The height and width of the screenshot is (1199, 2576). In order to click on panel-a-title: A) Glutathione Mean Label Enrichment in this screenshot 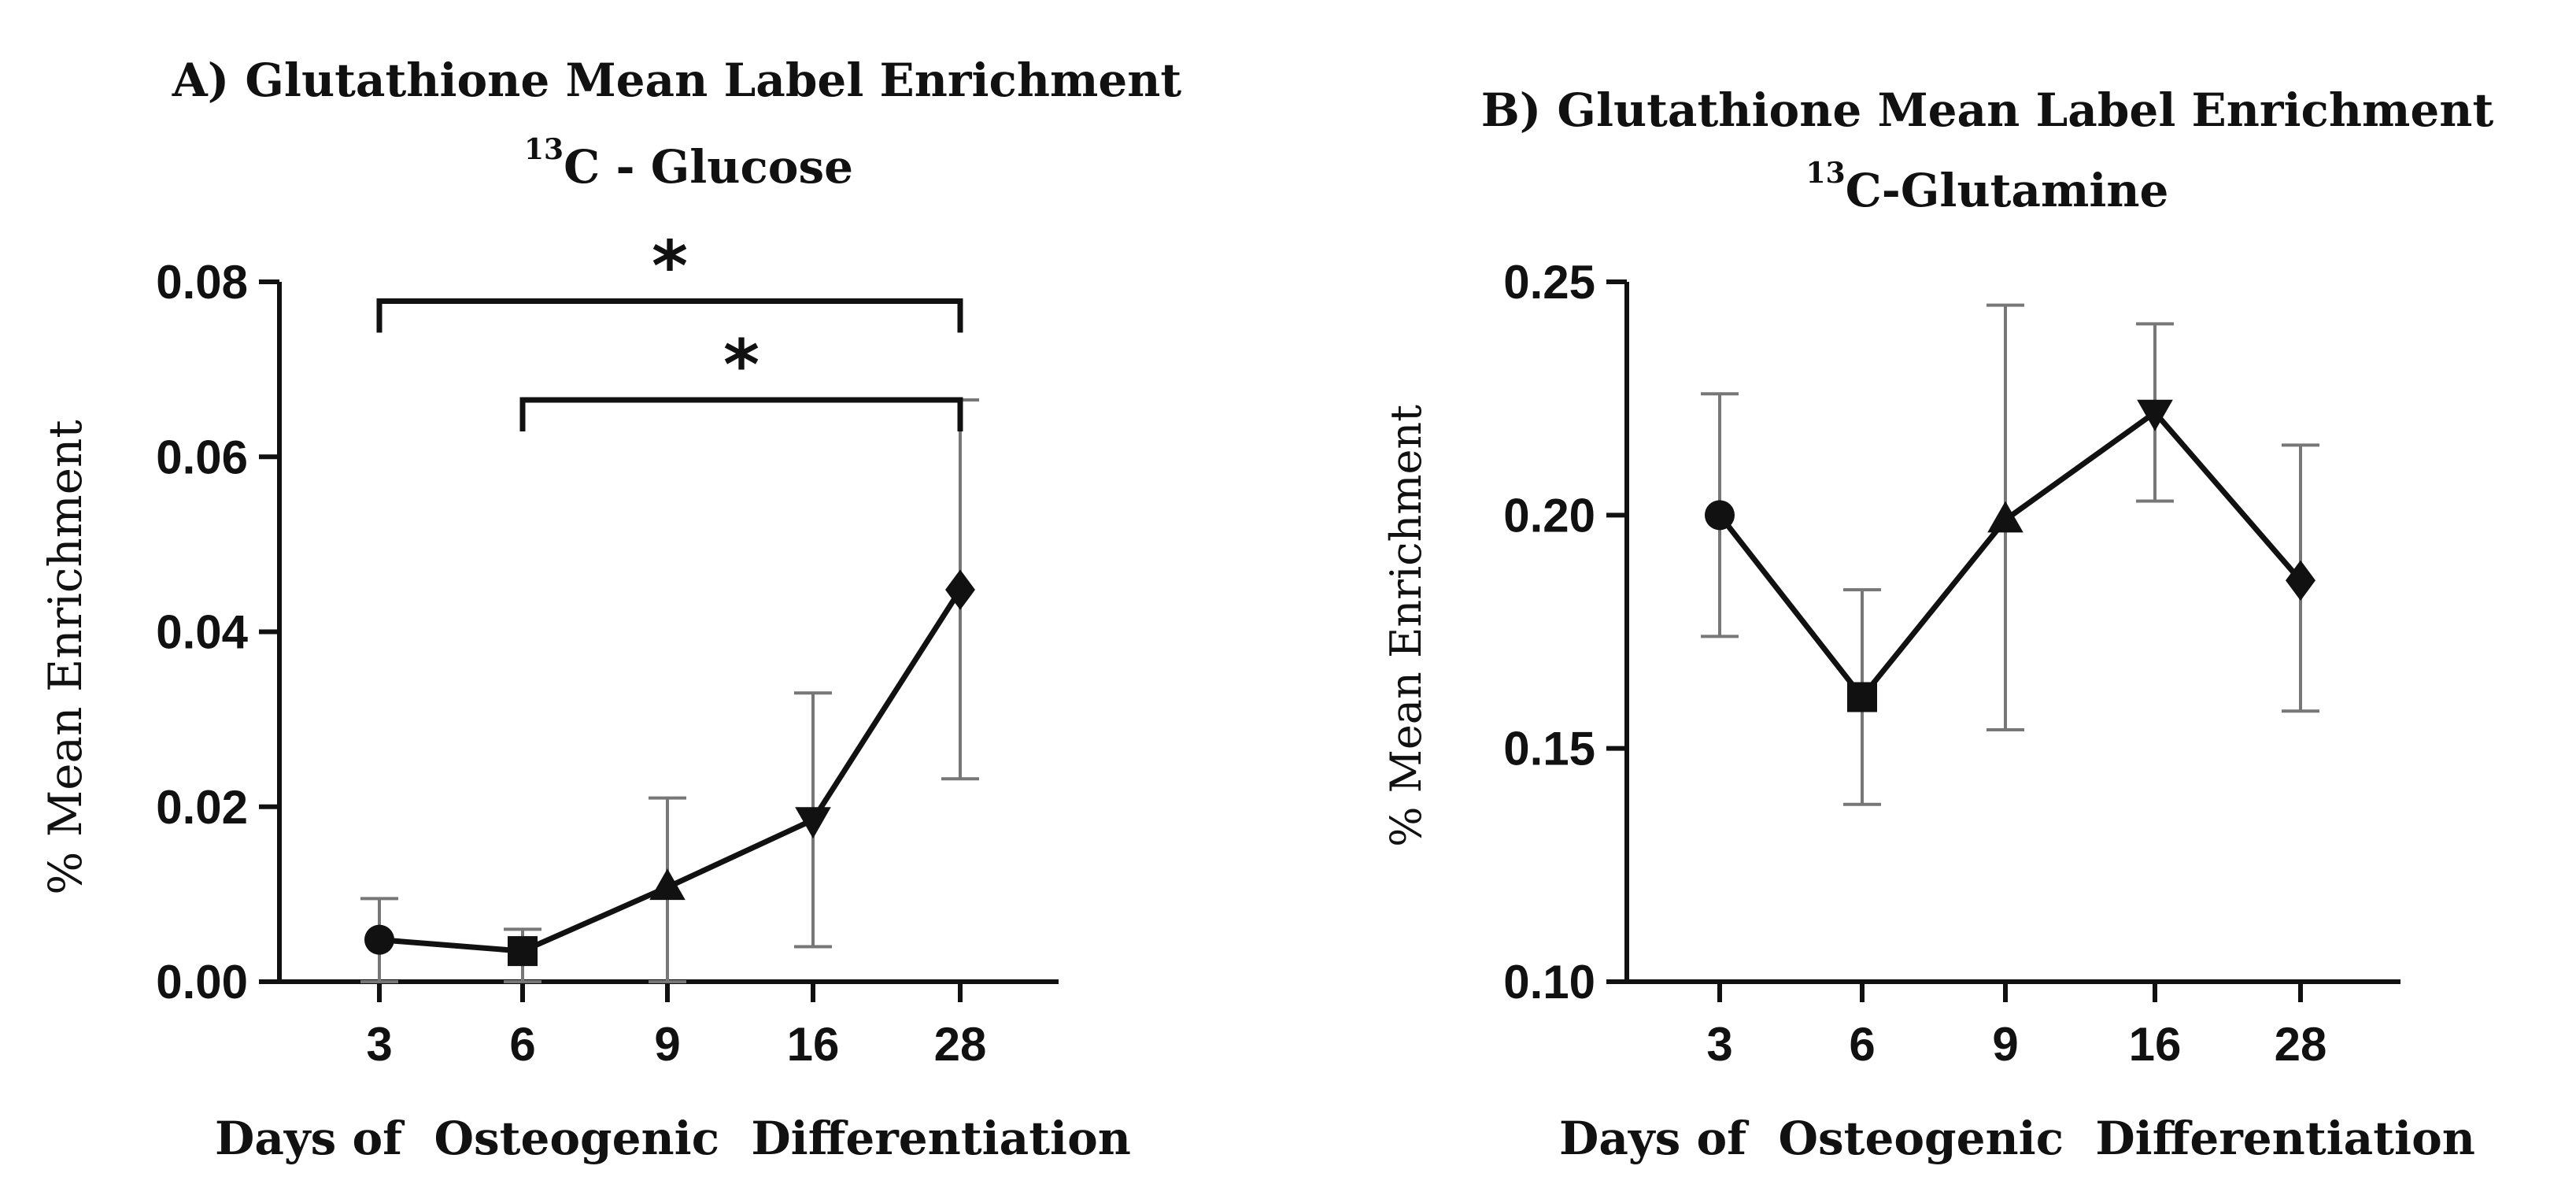, I will do `click(677, 81)`.